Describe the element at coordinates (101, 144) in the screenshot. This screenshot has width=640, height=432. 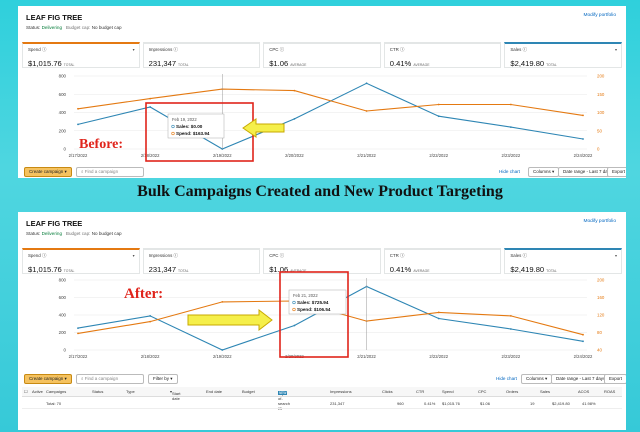
I see `annotation-label: Before:` at that location.